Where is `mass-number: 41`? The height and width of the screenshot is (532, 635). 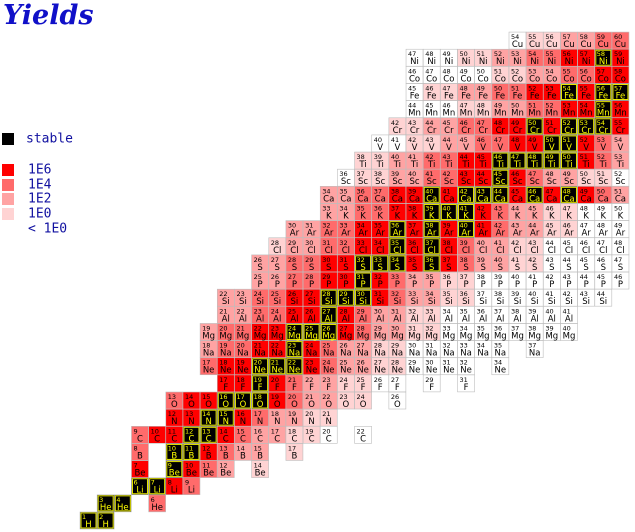 mass-number: 41 is located at coordinates (395, 140).